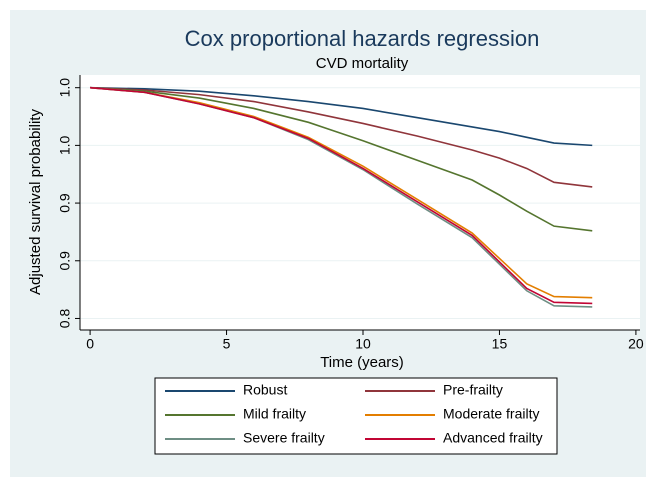  What do you see at coordinates (35, 202) in the screenshot?
I see `y-axis-label: Adjusted survival probability` at bounding box center [35, 202].